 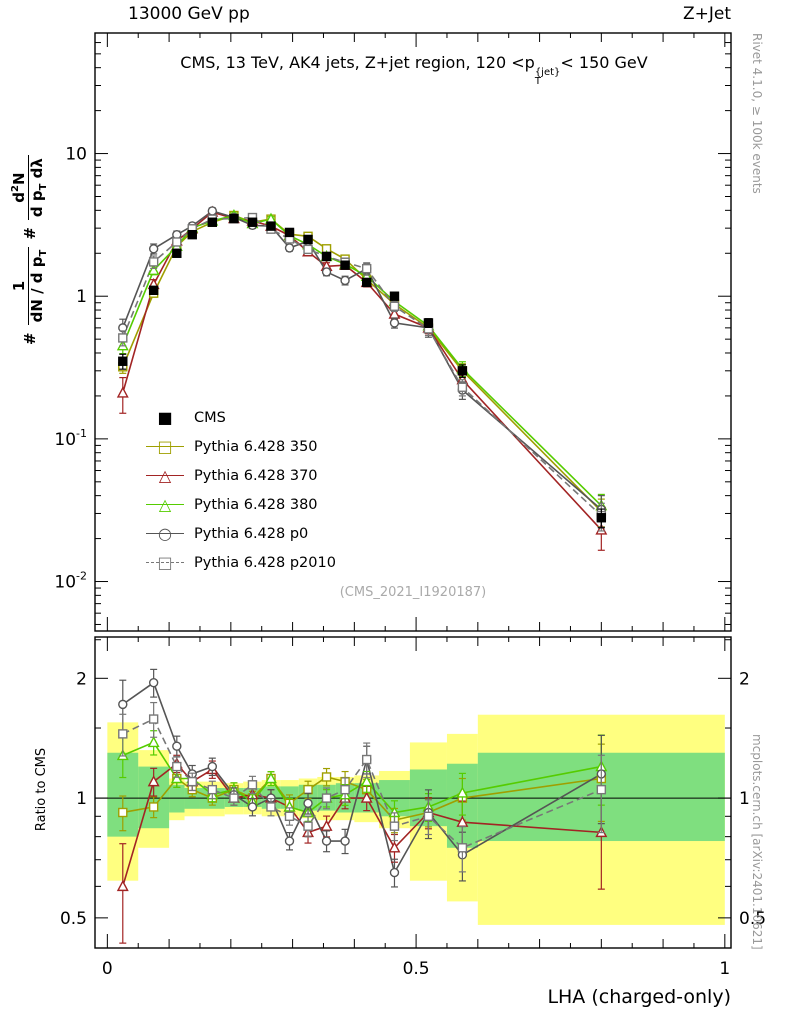 I want to click on legend-label: Pythia 6.428 380, so click(x=256, y=504).